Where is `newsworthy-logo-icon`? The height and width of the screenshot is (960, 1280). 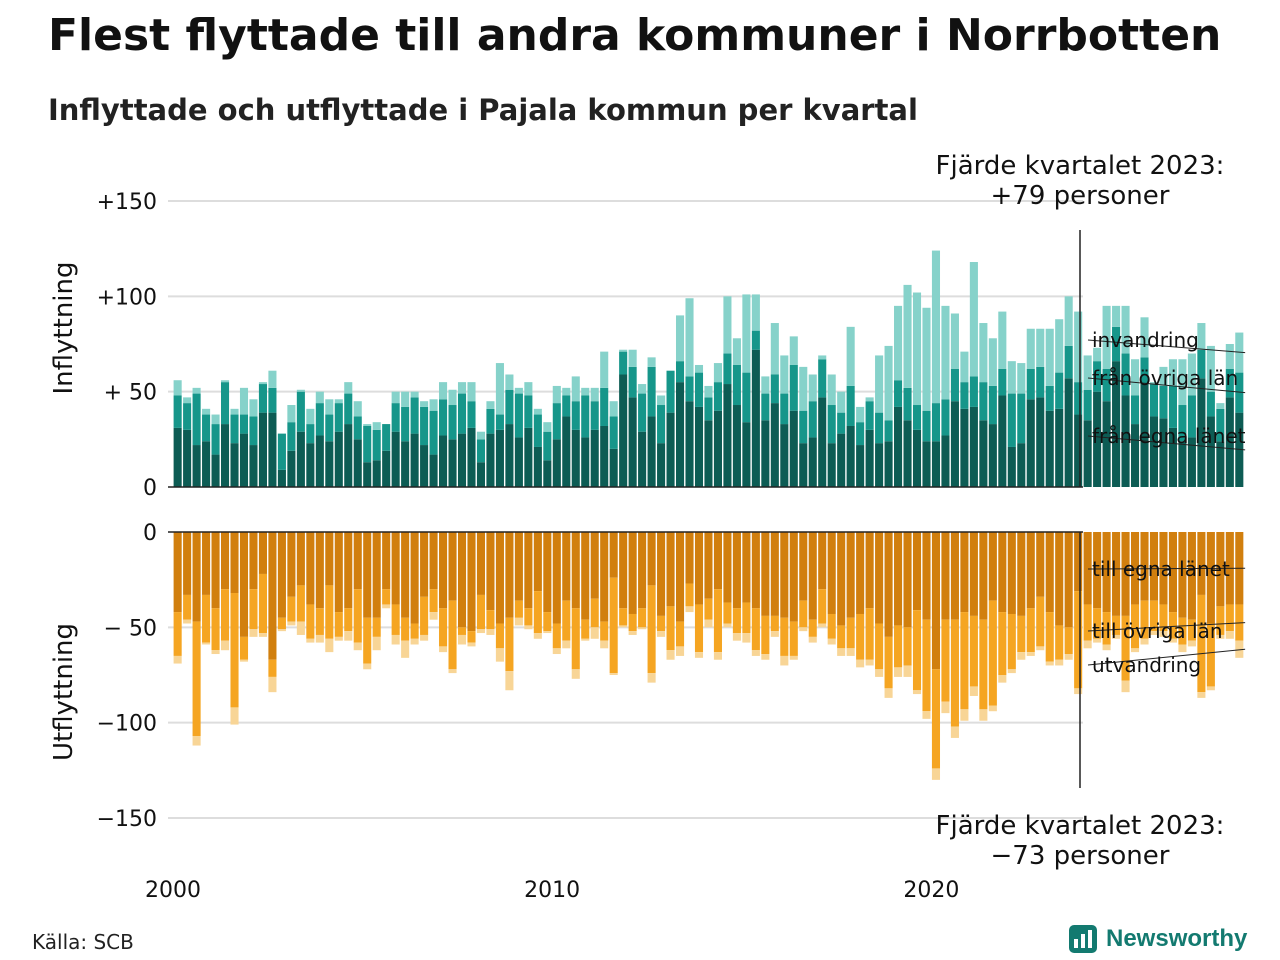 newsworthy-logo-icon is located at coordinates (1083, 939).